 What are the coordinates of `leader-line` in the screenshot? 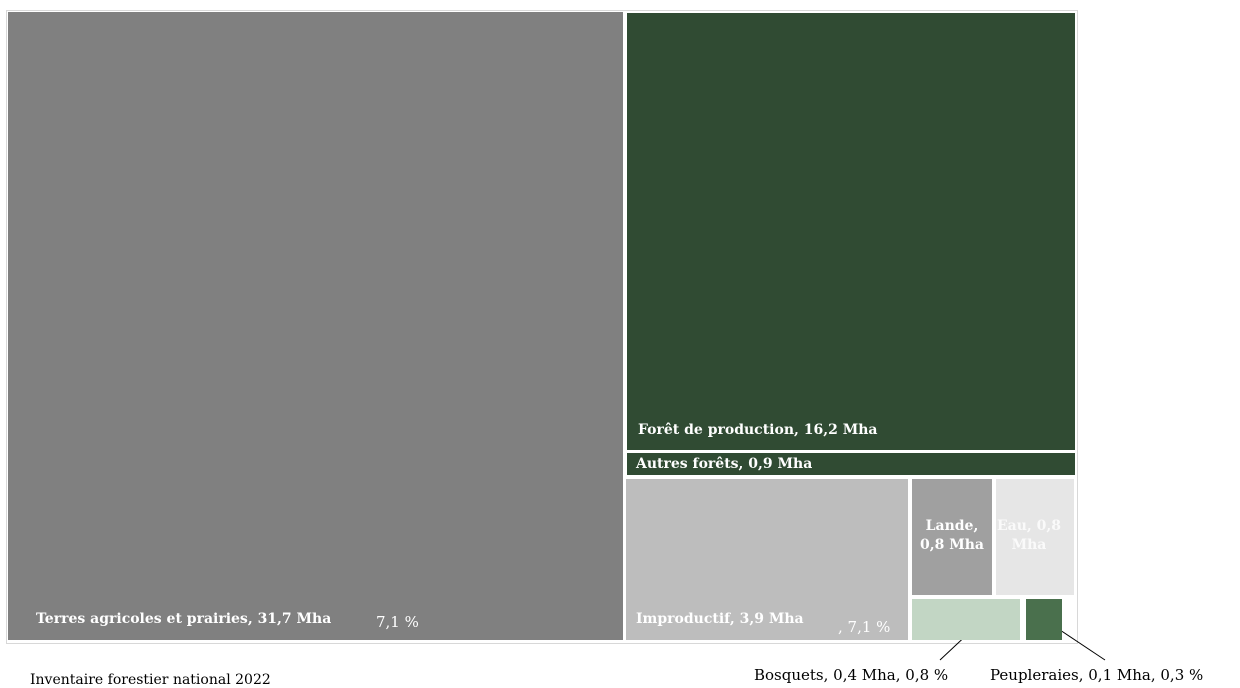 It's located at (1082, 645).